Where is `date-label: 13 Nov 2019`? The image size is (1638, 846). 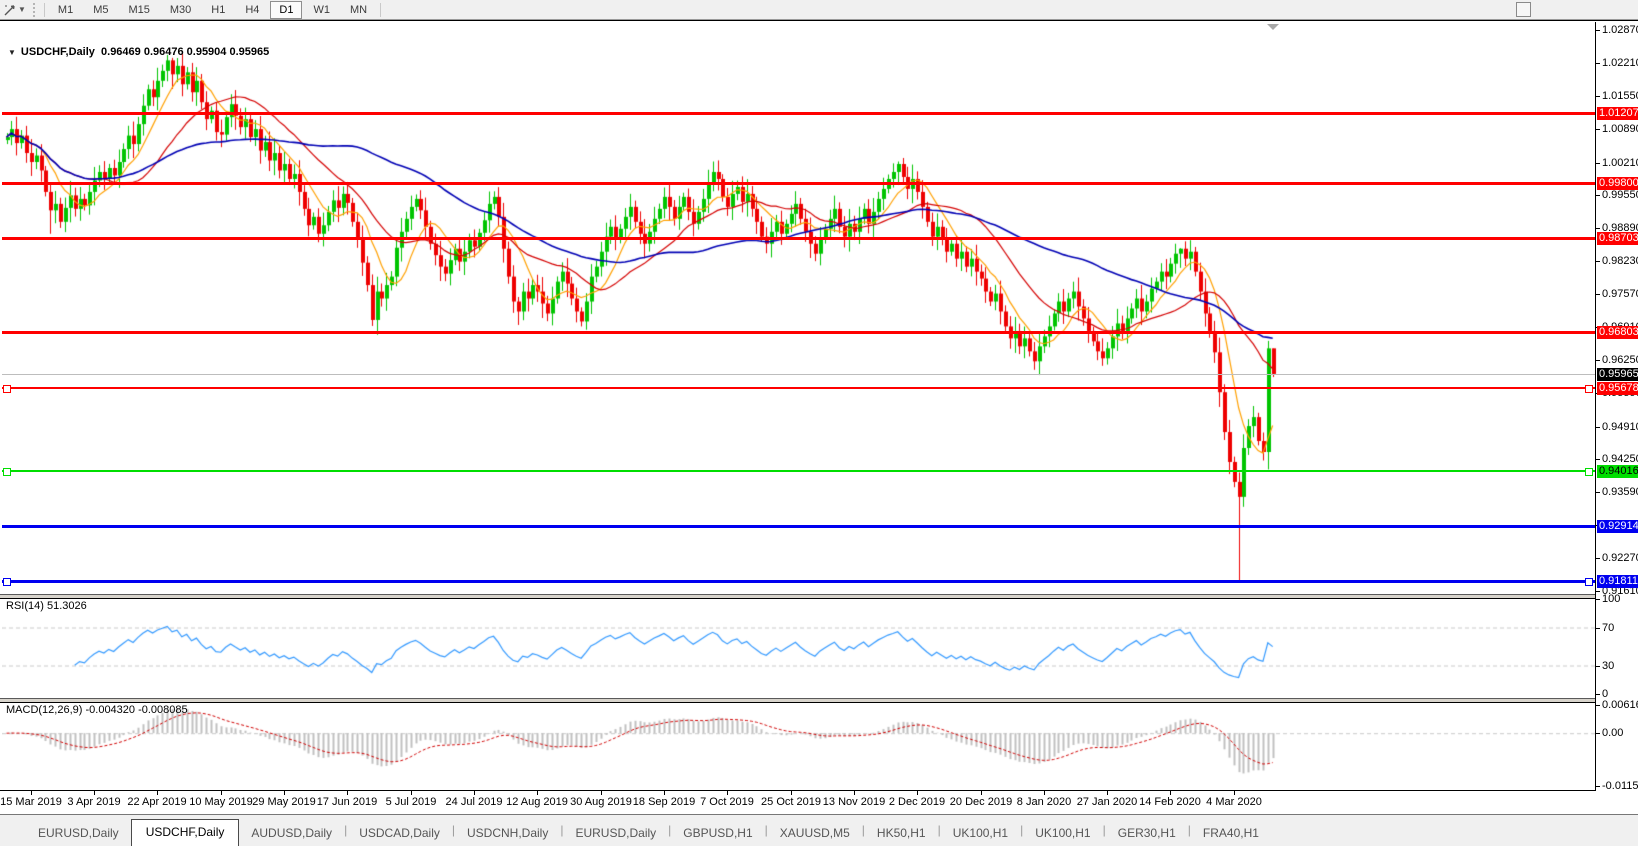
date-label: 13 Nov 2019 is located at coordinates (854, 802).